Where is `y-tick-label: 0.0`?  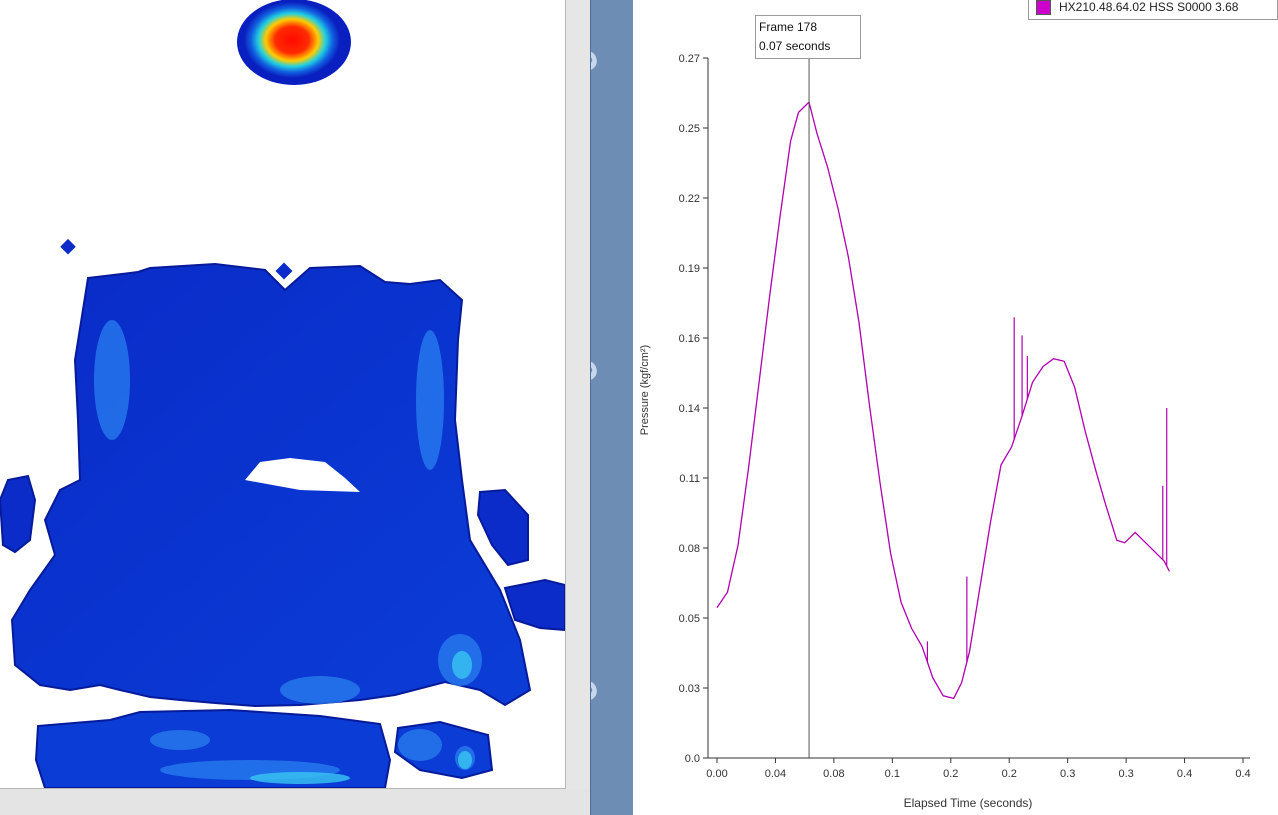 y-tick-label: 0.0 is located at coordinates (692, 759).